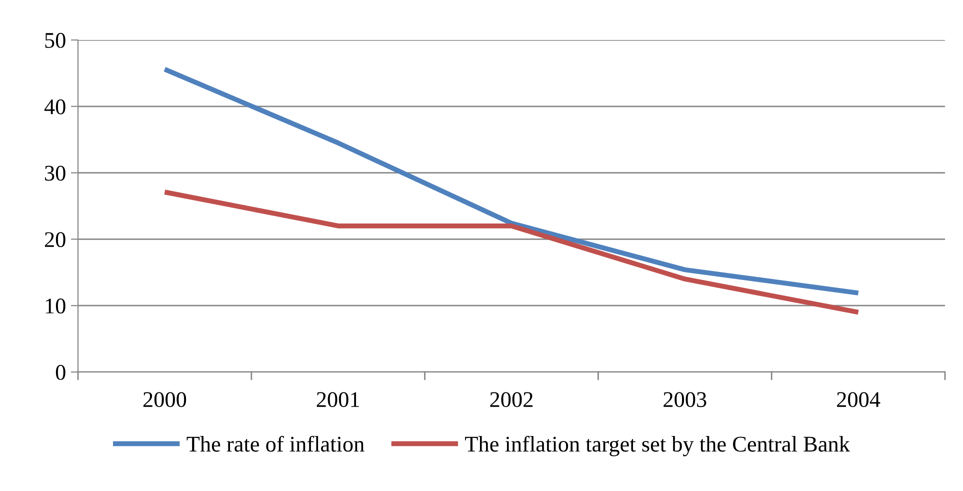 Image resolution: width=963 pixels, height=491 pixels. What do you see at coordinates (55, 106) in the screenshot?
I see `y-tick-label: 40` at bounding box center [55, 106].